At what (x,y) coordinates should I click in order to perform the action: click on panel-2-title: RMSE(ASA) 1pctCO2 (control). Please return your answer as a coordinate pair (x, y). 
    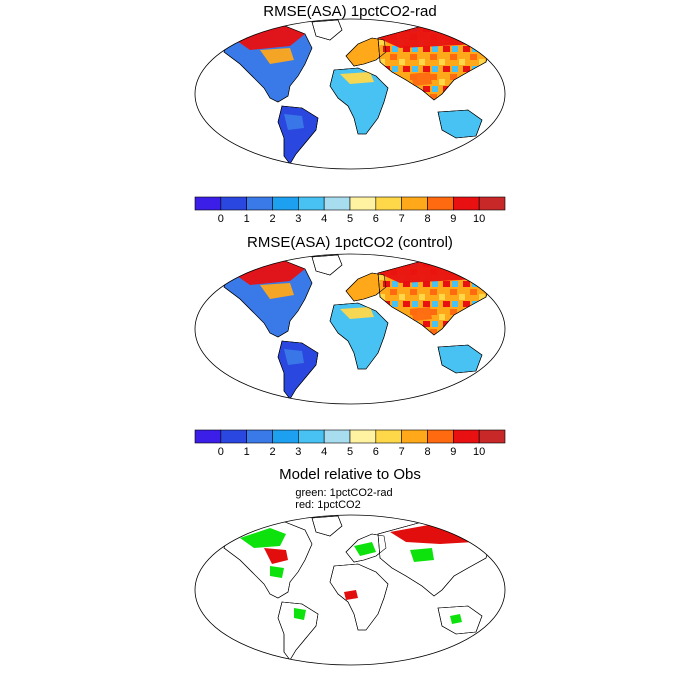
    Looking at the image, I should click on (350, 242).